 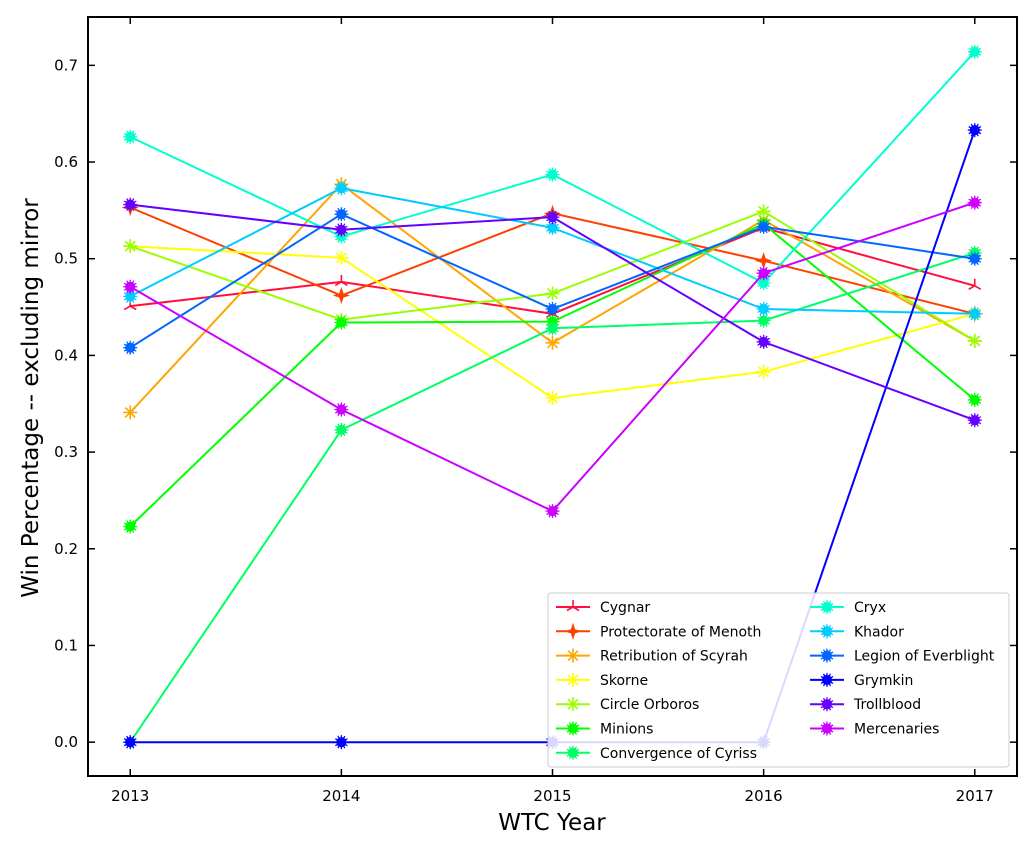 I want to click on marker-shape, so click(x=573, y=631).